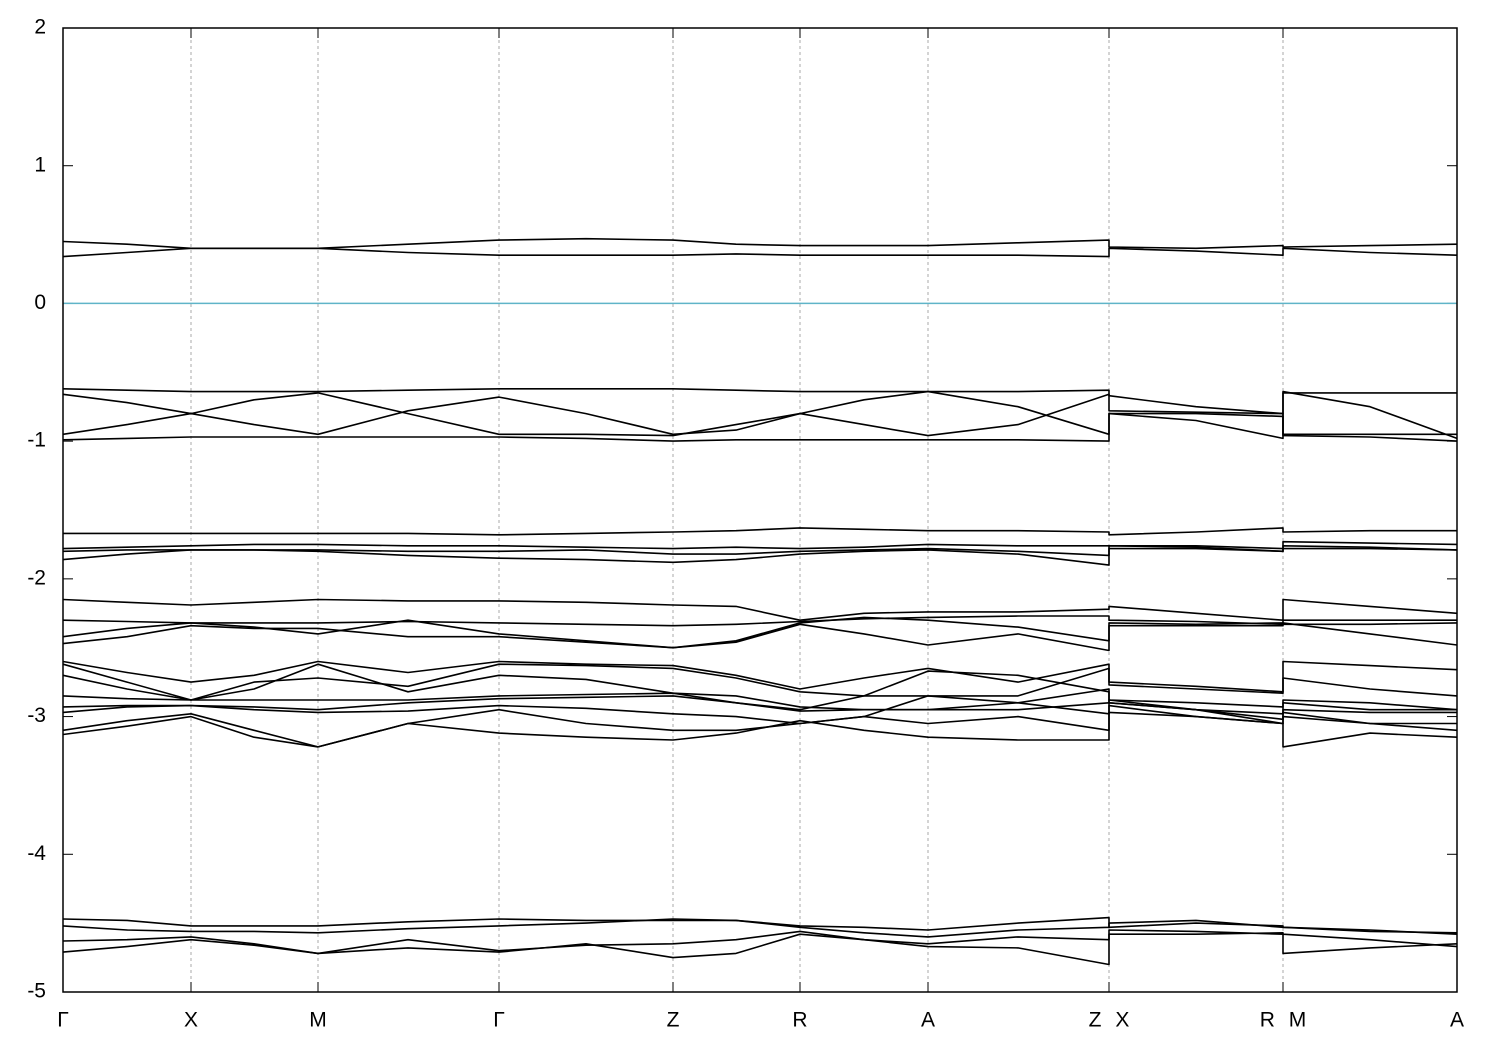 The width and height of the screenshot is (1500, 1050). Describe the element at coordinates (673, 1020) in the screenshot. I see `x-tick-label: Z` at that location.